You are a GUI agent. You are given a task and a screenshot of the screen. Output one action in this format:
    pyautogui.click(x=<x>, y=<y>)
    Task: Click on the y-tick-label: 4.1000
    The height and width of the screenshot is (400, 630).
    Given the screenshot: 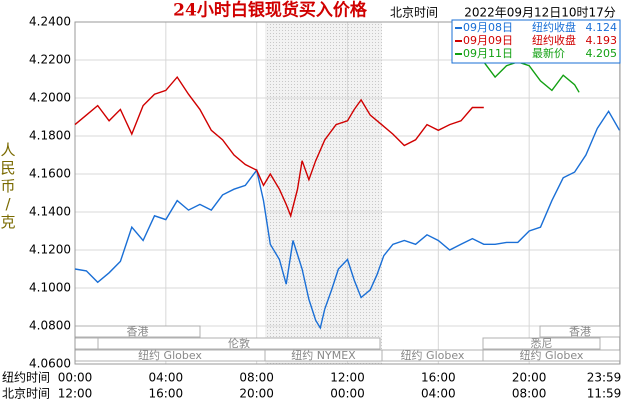 What is the action you would take?
    pyautogui.click(x=50, y=288)
    